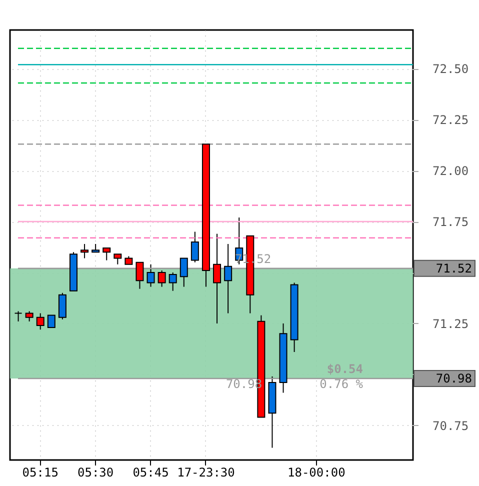 The image size is (479, 486). Describe the element at coordinates (450, 425) in the screenshot. I see `y-tick-label: 70.75` at that location.